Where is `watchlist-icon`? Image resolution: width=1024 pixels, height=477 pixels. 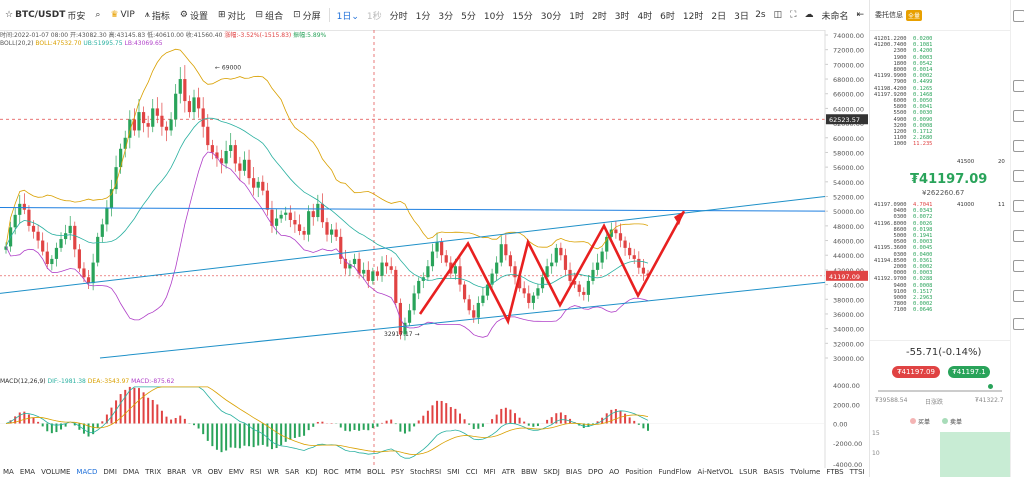 watchlist-icon is located at coordinates (1018, 16).